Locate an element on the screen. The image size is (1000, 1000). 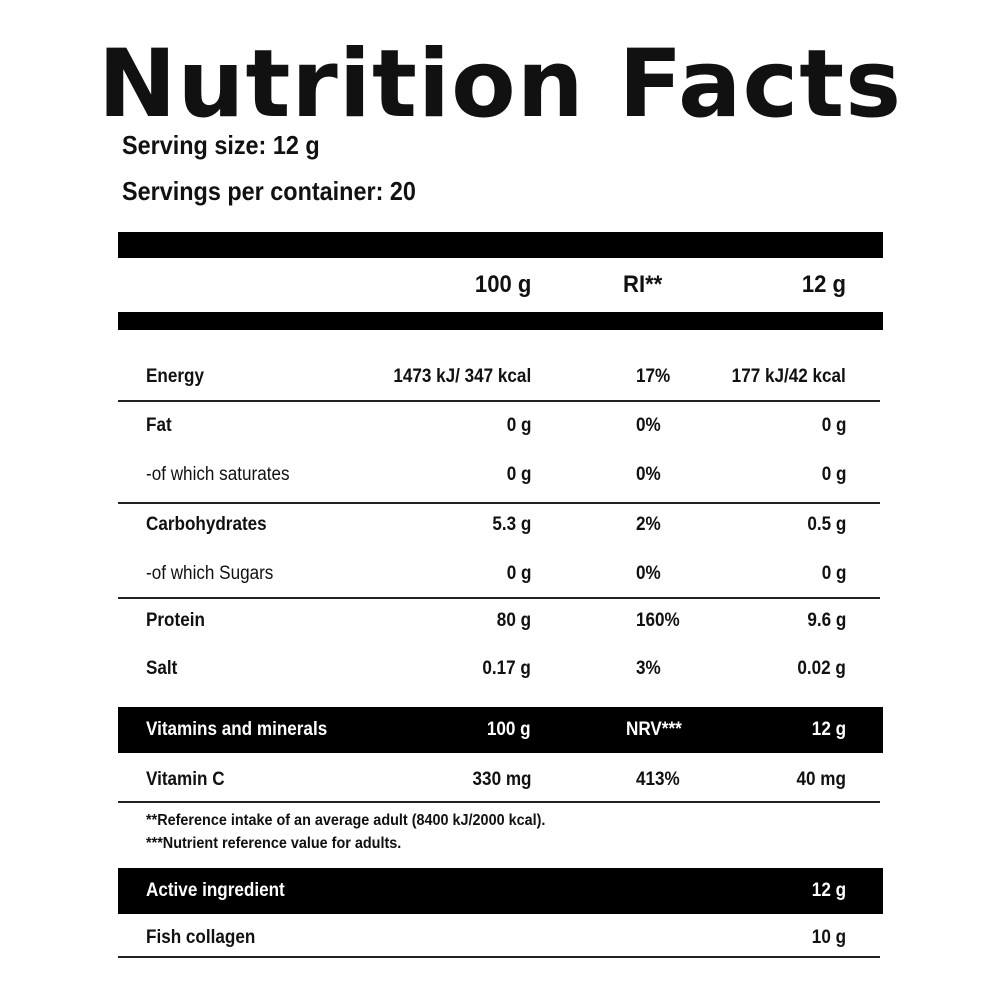
servings-per-container: Servings per container: 20 is located at coordinates (269, 191).